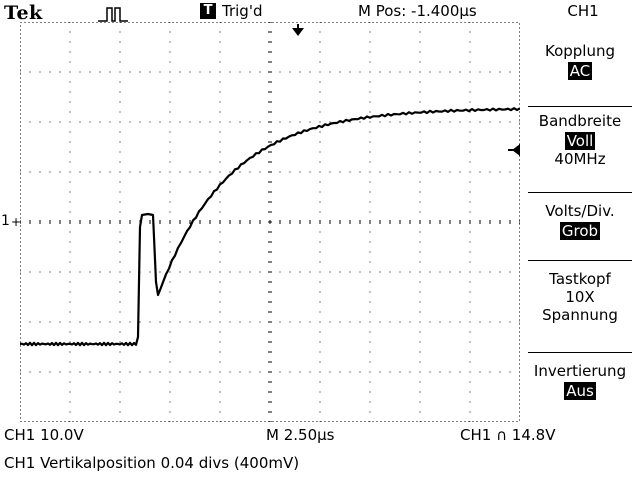 The width and height of the screenshot is (640, 480). Describe the element at coordinates (580, 315) in the screenshot. I see `menu-item-extra: Spannung` at that location.